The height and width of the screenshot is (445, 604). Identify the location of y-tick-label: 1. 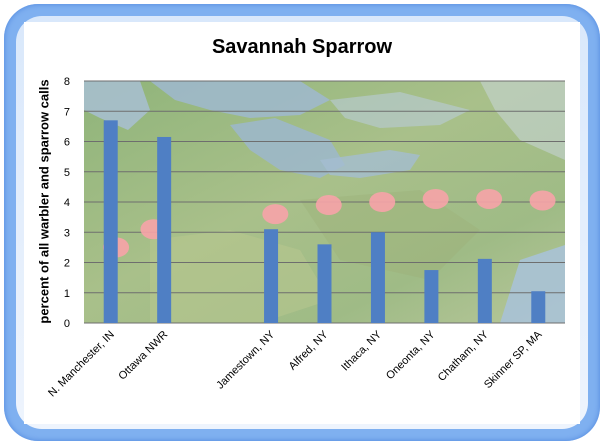
(67, 294).